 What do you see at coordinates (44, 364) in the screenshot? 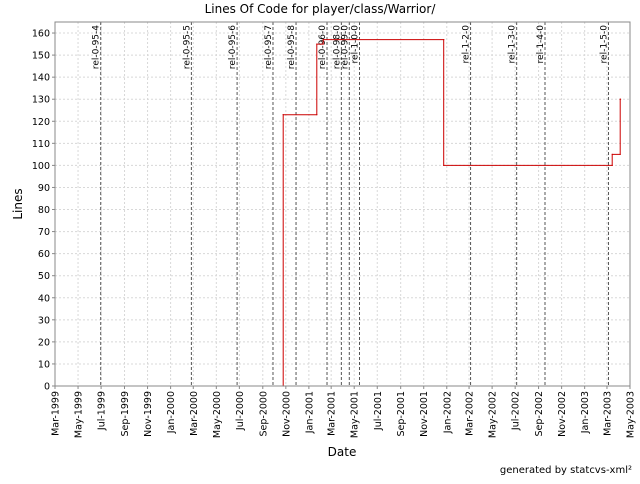
I see `y-tick-label: 10` at bounding box center [44, 364].